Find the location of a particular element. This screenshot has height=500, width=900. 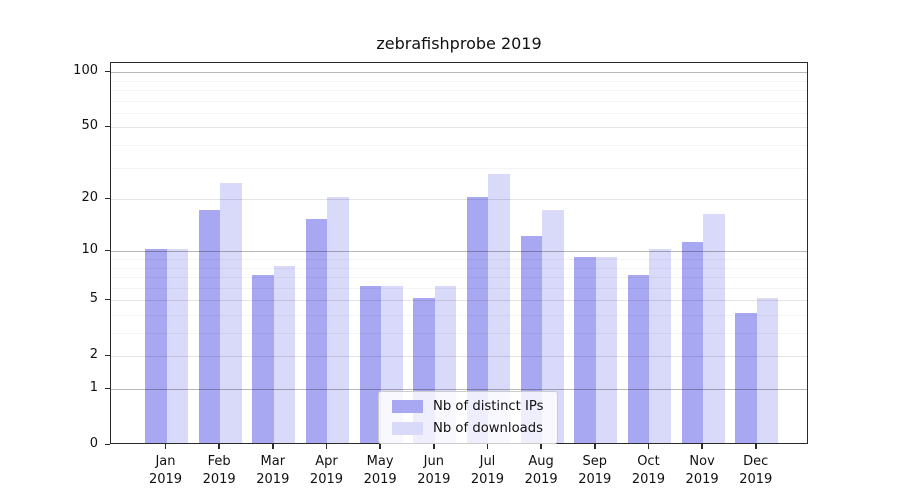

x-axis-tick-label: Mar 2019 is located at coordinates (273, 470).